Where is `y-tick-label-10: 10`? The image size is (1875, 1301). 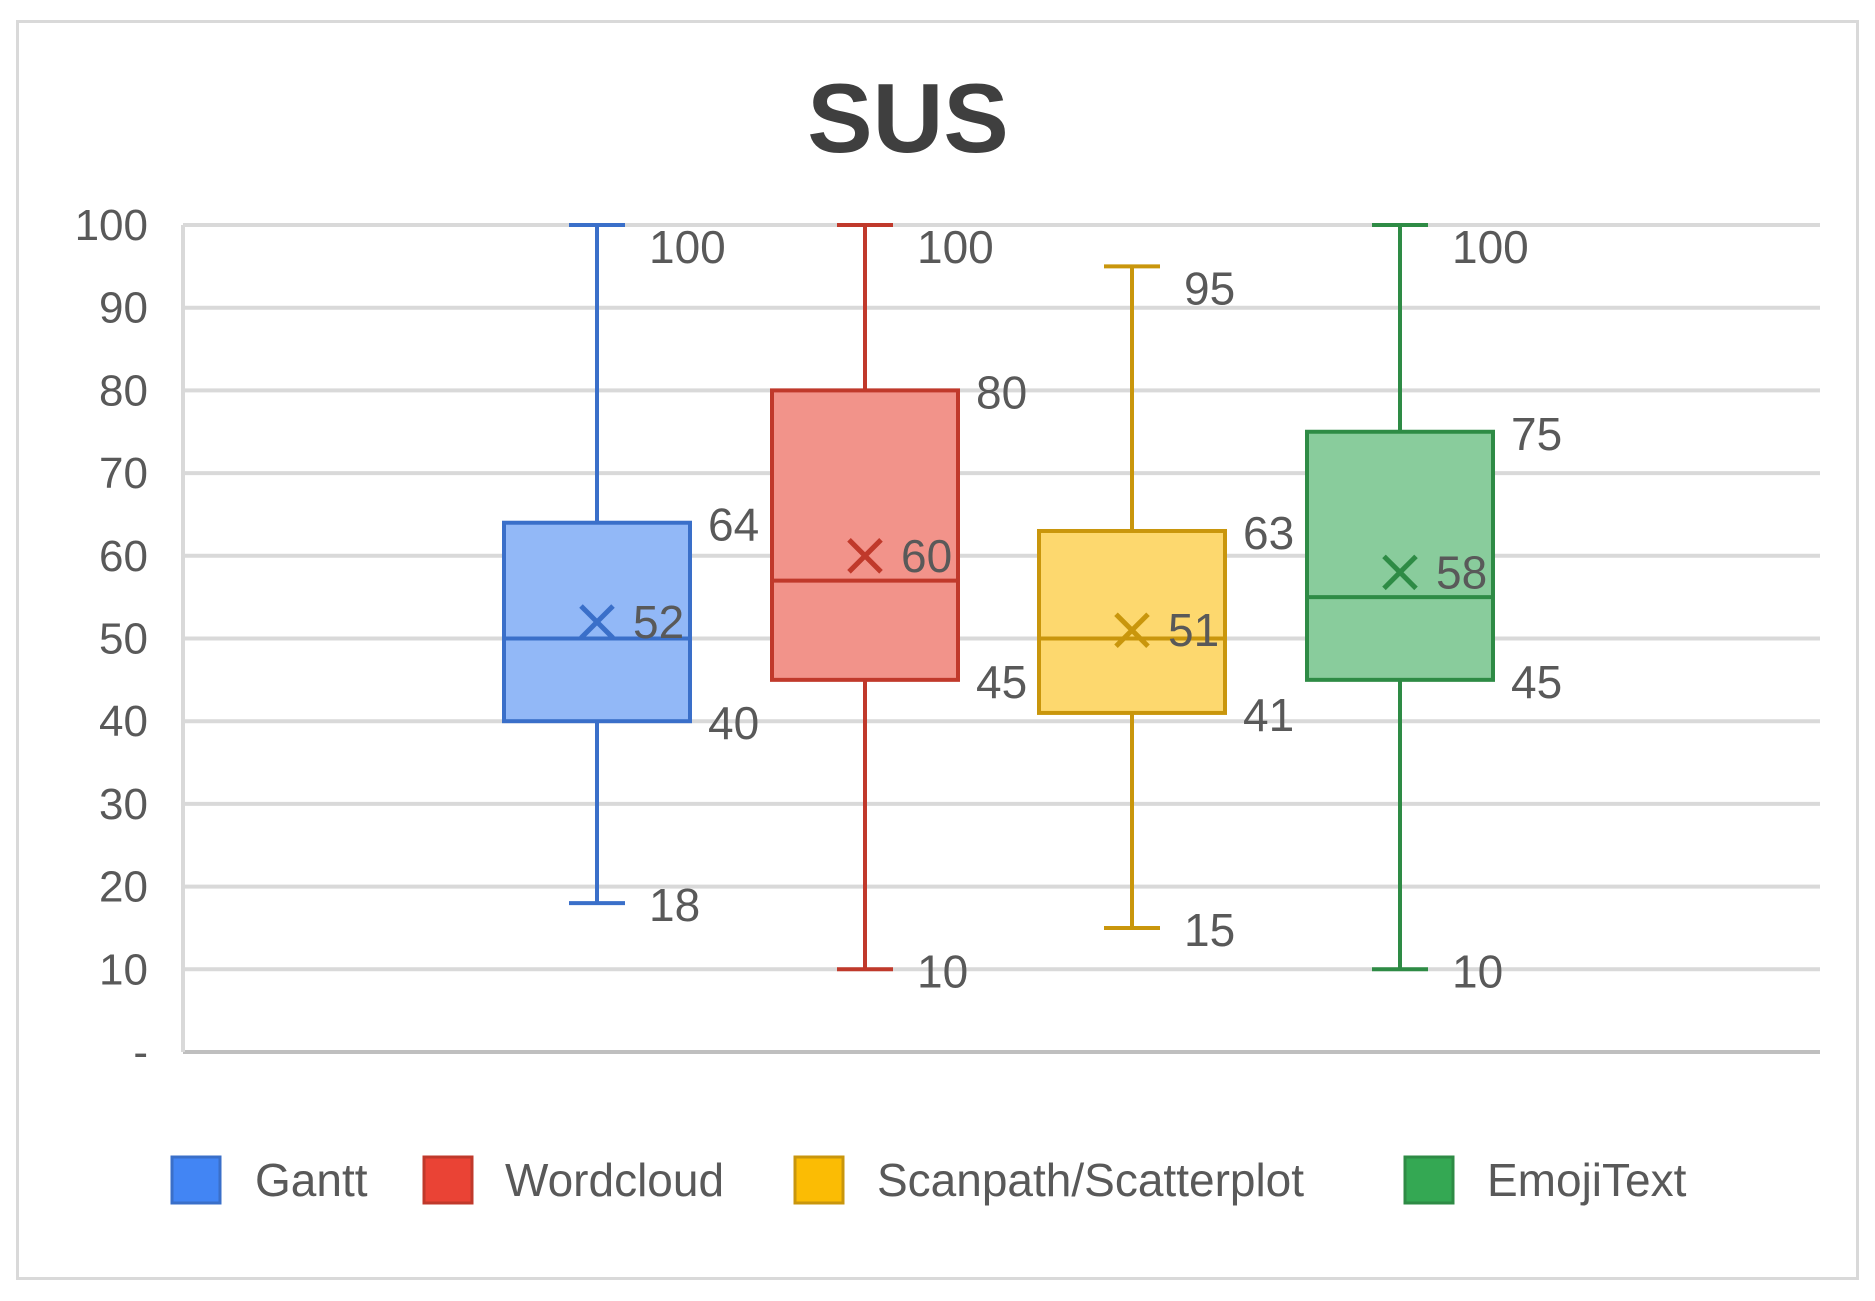
y-tick-label-10: 10 is located at coordinates (123, 969).